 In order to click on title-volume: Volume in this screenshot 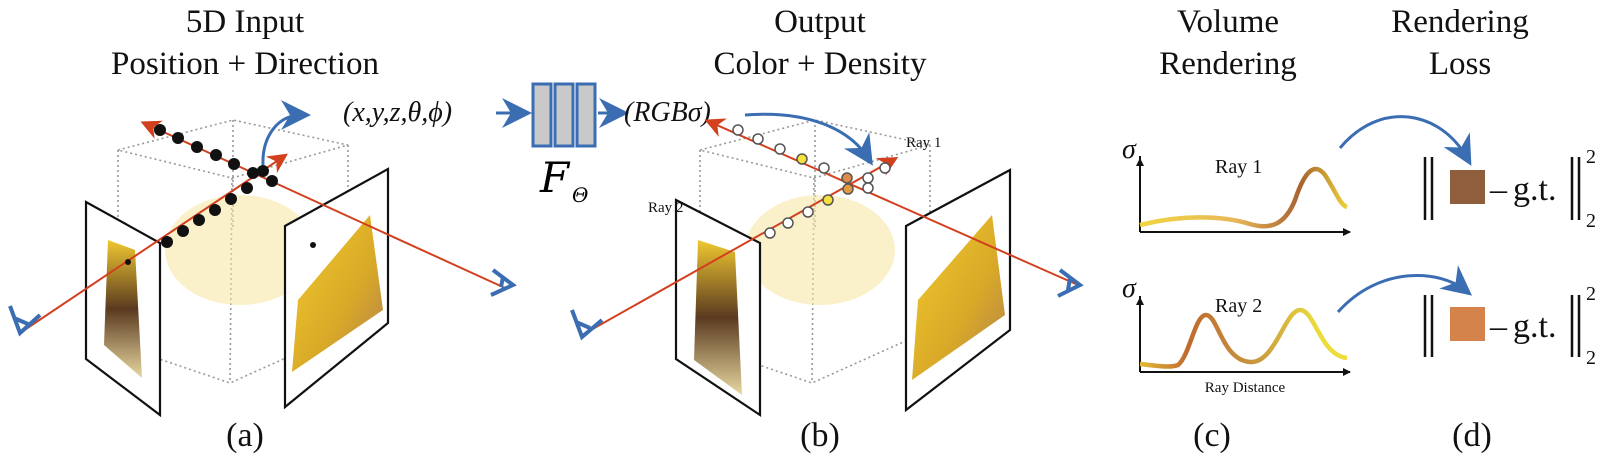, I will do `click(1228, 22)`.